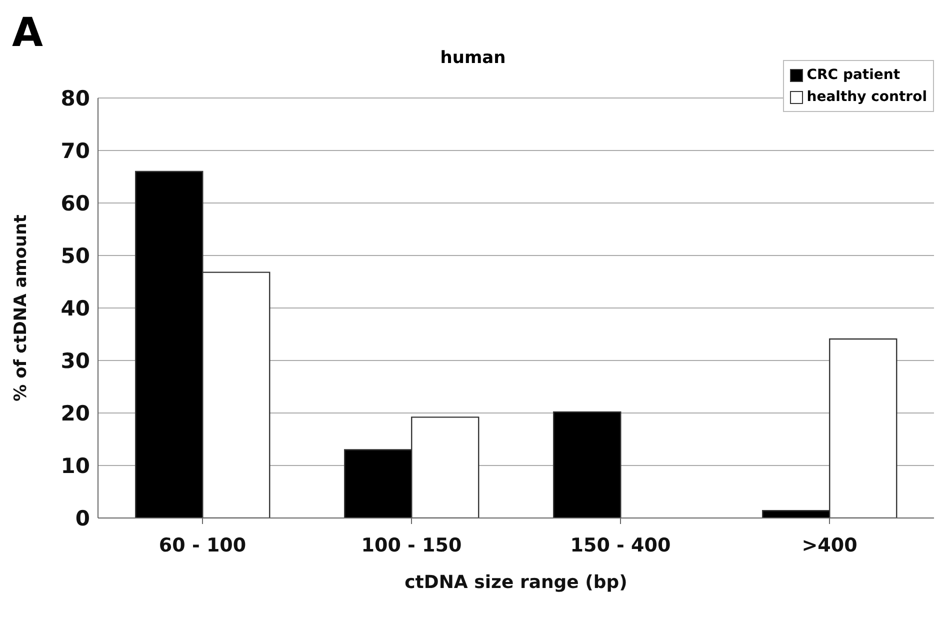  I want to click on y-tick-label: 50, so click(75, 256).